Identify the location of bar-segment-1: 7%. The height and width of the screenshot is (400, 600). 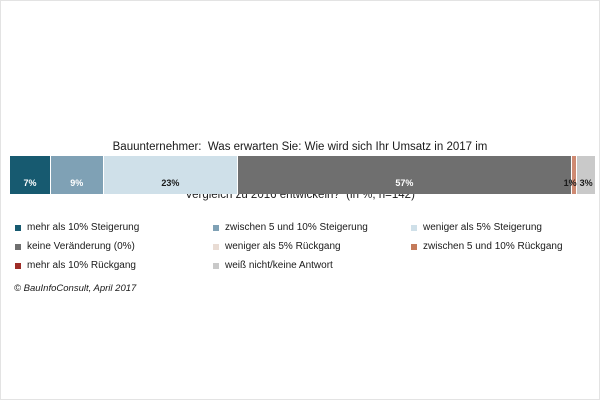
(30, 175).